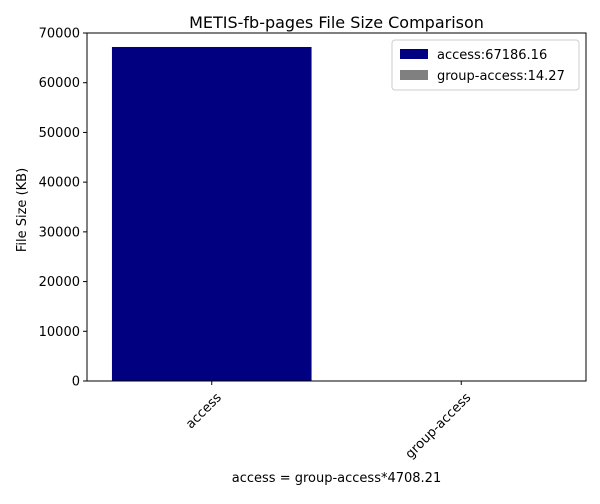  I want to click on y-tick-label: 70000, so click(59, 34).